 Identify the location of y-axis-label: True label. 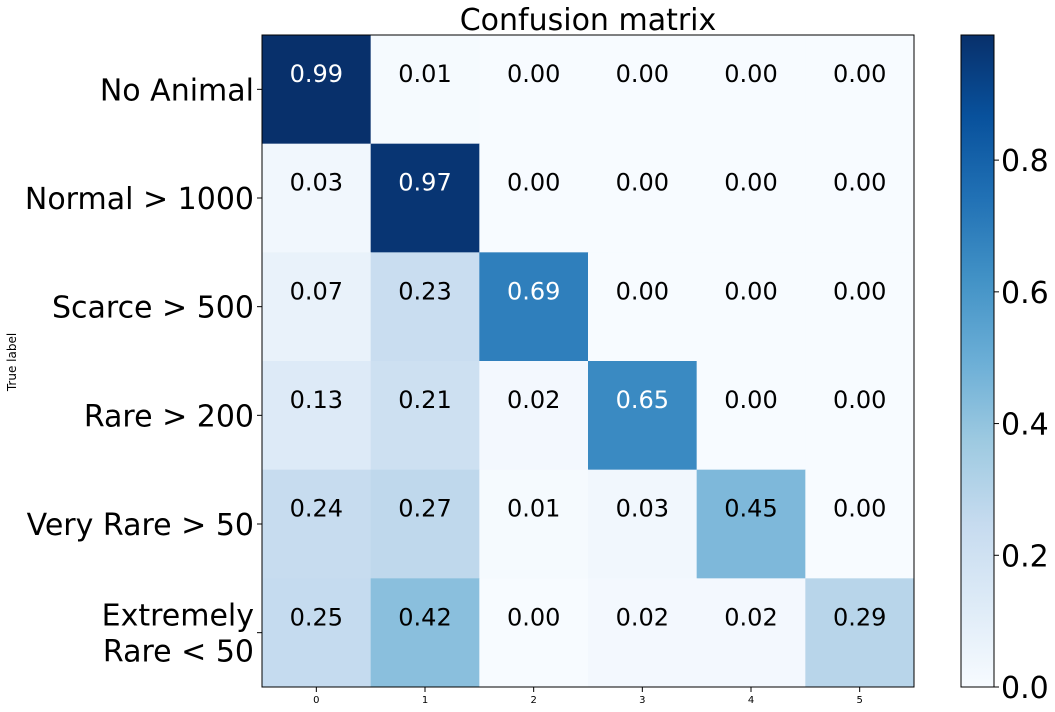
(12, 362).